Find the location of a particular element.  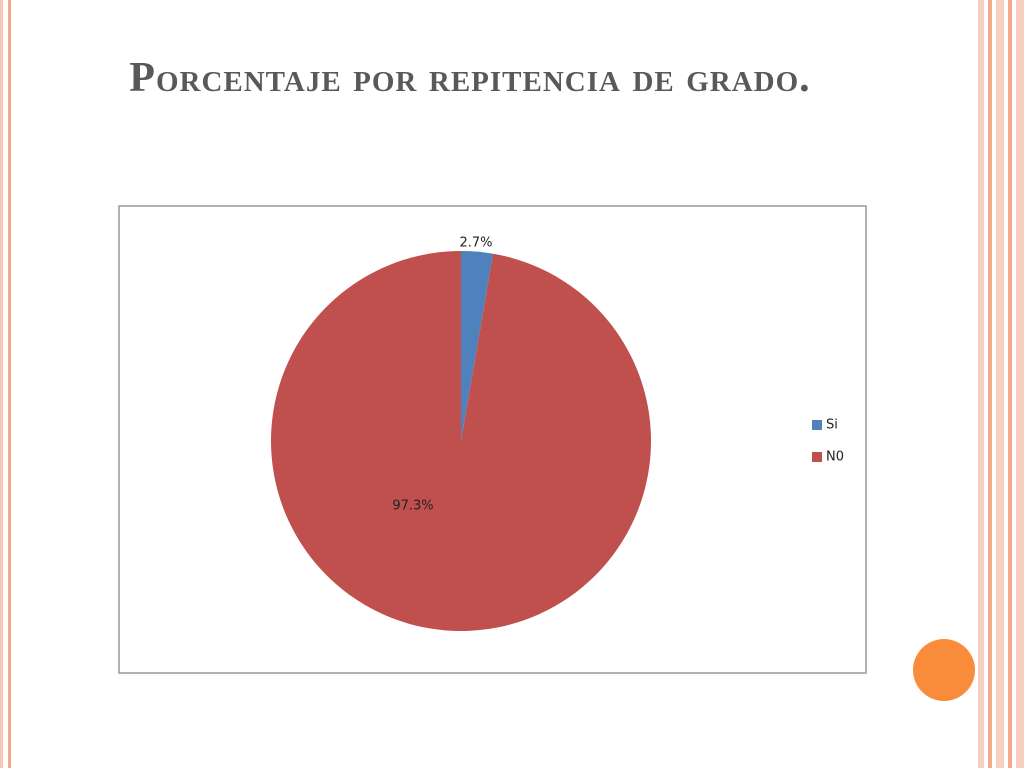

legend-label: N0 is located at coordinates (835, 457).